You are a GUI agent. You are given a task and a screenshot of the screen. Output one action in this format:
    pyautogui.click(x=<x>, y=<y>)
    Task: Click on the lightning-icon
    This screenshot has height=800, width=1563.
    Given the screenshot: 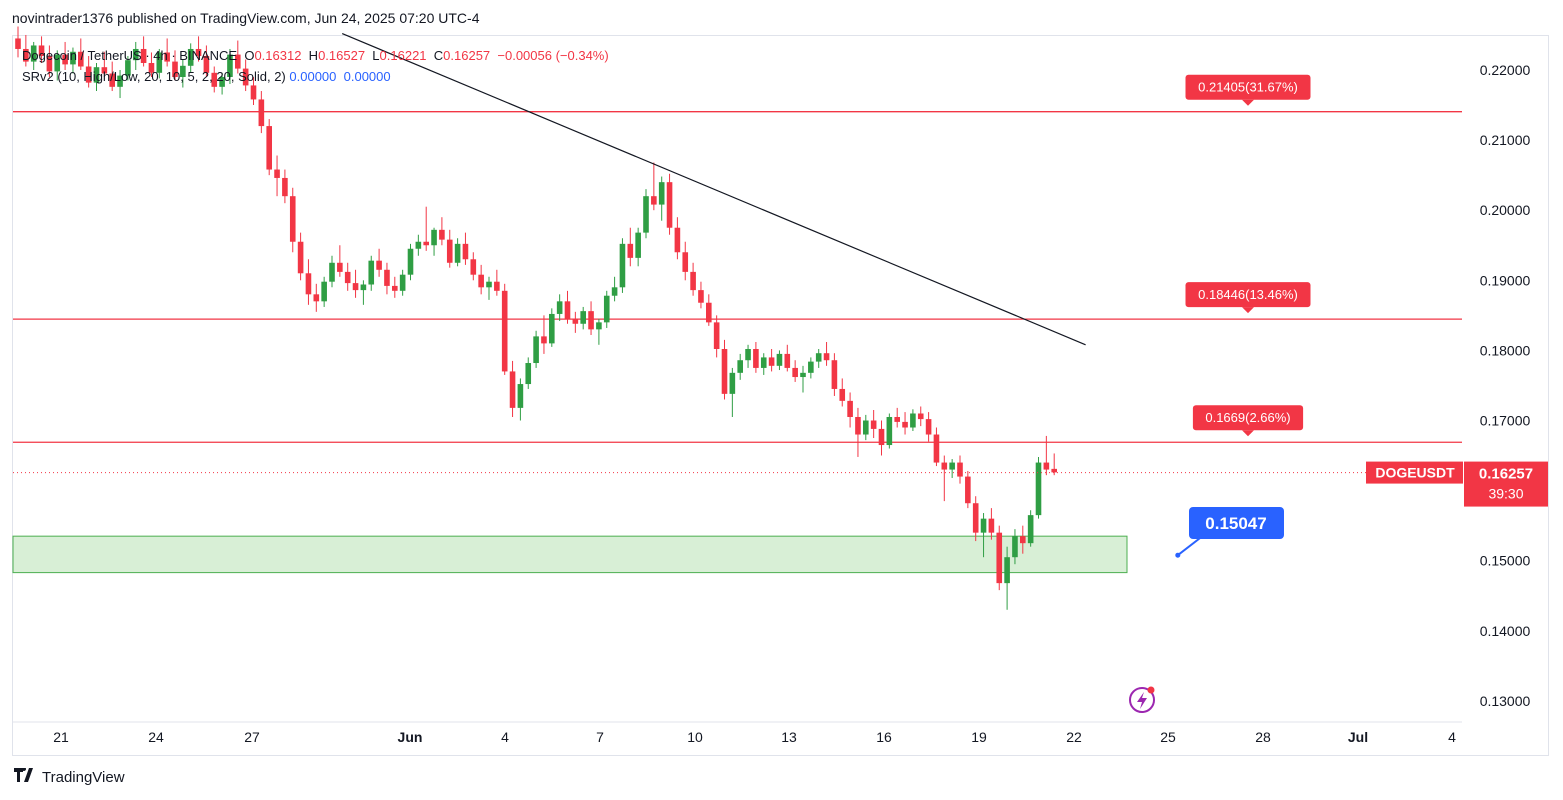 What is the action you would take?
    pyautogui.click(x=1142, y=699)
    